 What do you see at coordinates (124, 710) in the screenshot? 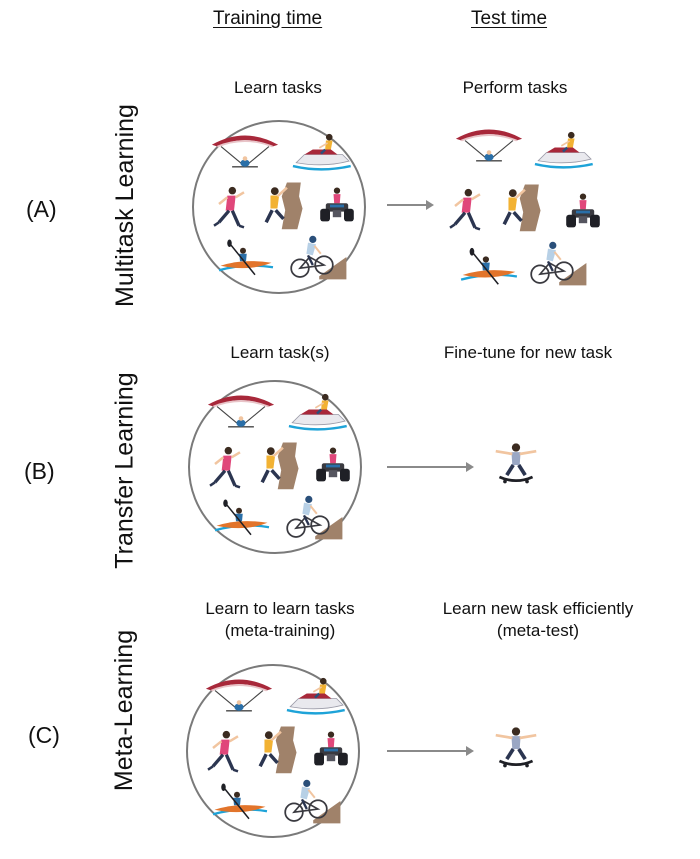
I see `side-label-meta: Meta-Learning` at bounding box center [124, 710].